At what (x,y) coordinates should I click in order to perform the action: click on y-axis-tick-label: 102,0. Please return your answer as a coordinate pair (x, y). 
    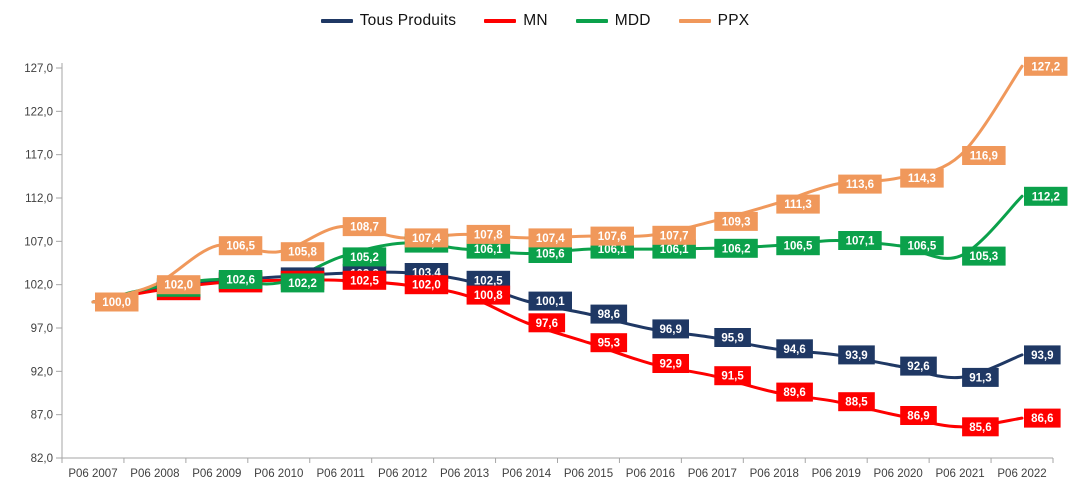
    Looking at the image, I should click on (38, 286).